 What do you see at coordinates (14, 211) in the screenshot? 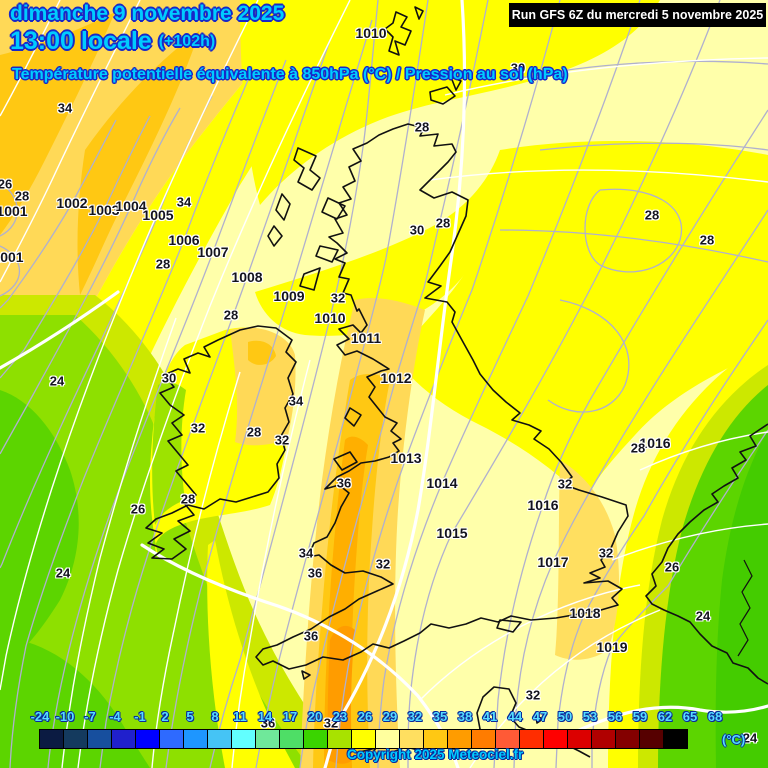
I see `pressure-label: 1001` at bounding box center [14, 211].